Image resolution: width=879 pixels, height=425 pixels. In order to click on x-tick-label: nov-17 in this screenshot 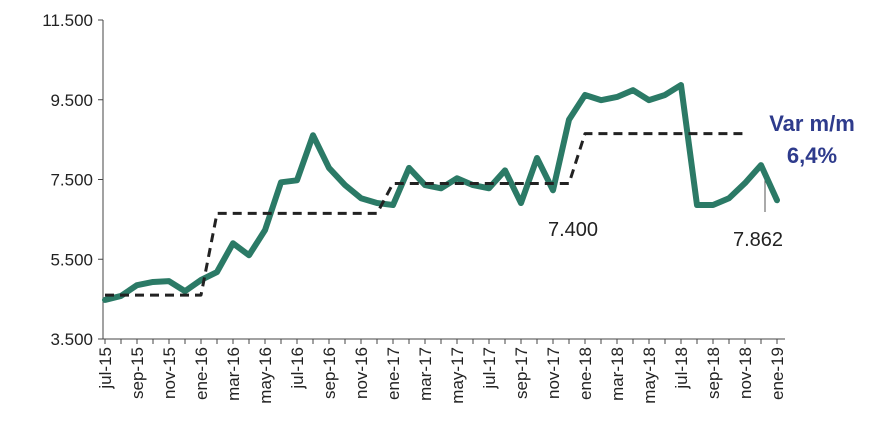, I will do `click(553, 373)`.